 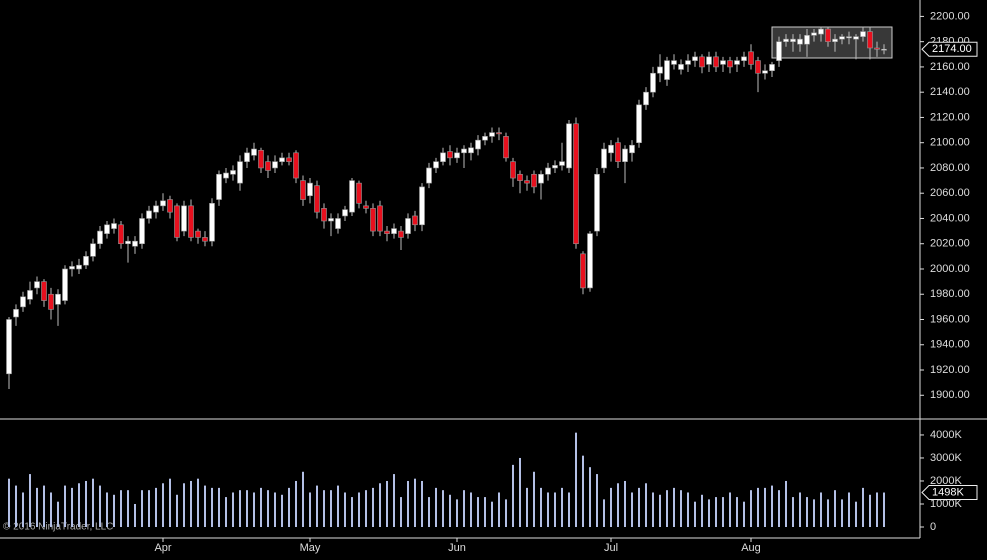 What do you see at coordinates (950, 294) in the screenshot?
I see `y-tick-label: 1980.00` at bounding box center [950, 294].